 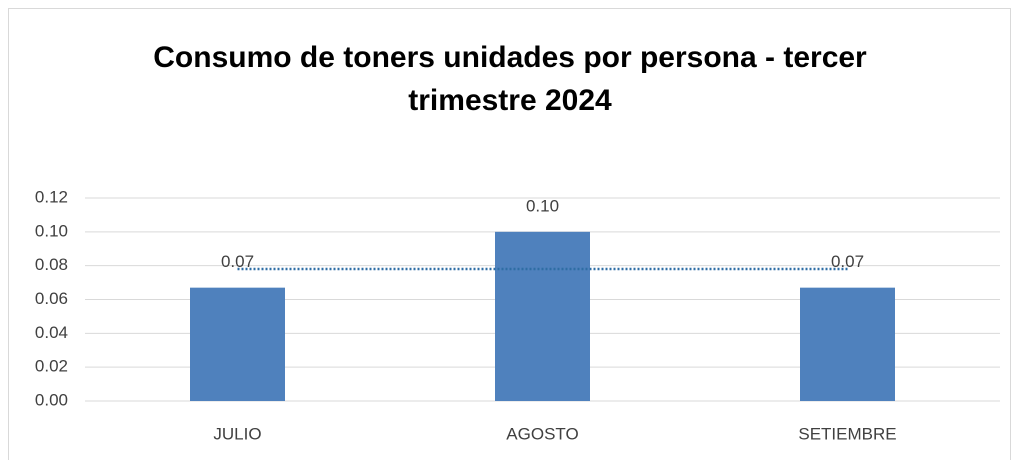 I want to click on y-tick-label: 0.06, so click(x=51, y=298).